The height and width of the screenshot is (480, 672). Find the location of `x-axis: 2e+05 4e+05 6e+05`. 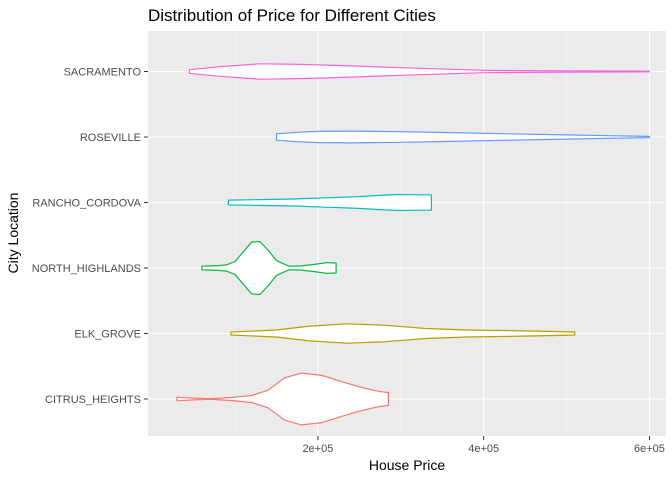

x-axis: 2e+05 4e+05 6e+05 is located at coordinates (483, 445).